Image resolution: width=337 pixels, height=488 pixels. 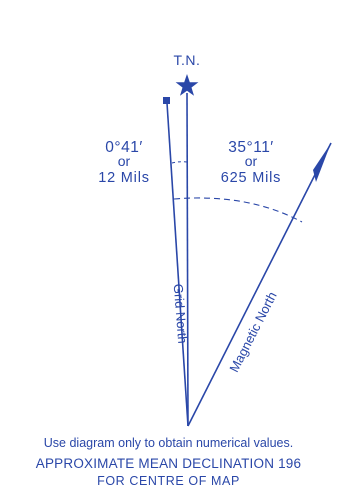 What do you see at coordinates (166, 100) in the screenshot?
I see `grid-north-square-icon` at bounding box center [166, 100].